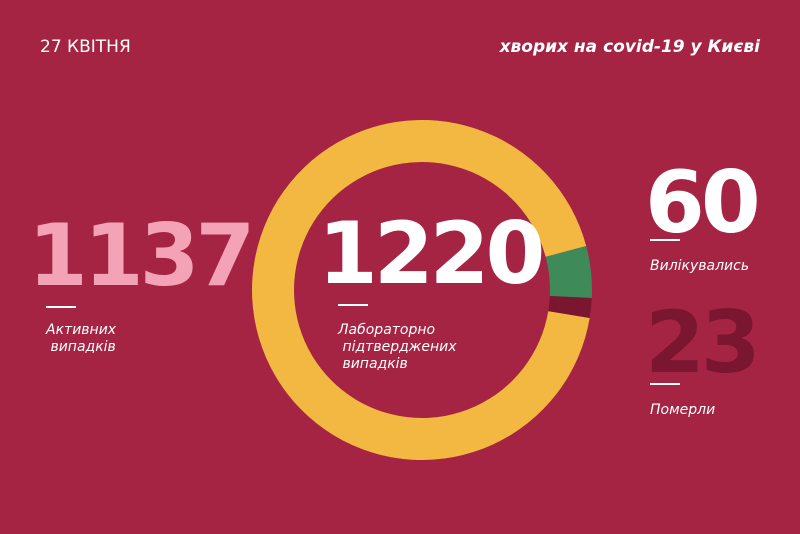 This screenshot has height=534, width=800. What do you see at coordinates (701, 203) in the screenshot?
I see `recovered-value: 60` at bounding box center [701, 203].